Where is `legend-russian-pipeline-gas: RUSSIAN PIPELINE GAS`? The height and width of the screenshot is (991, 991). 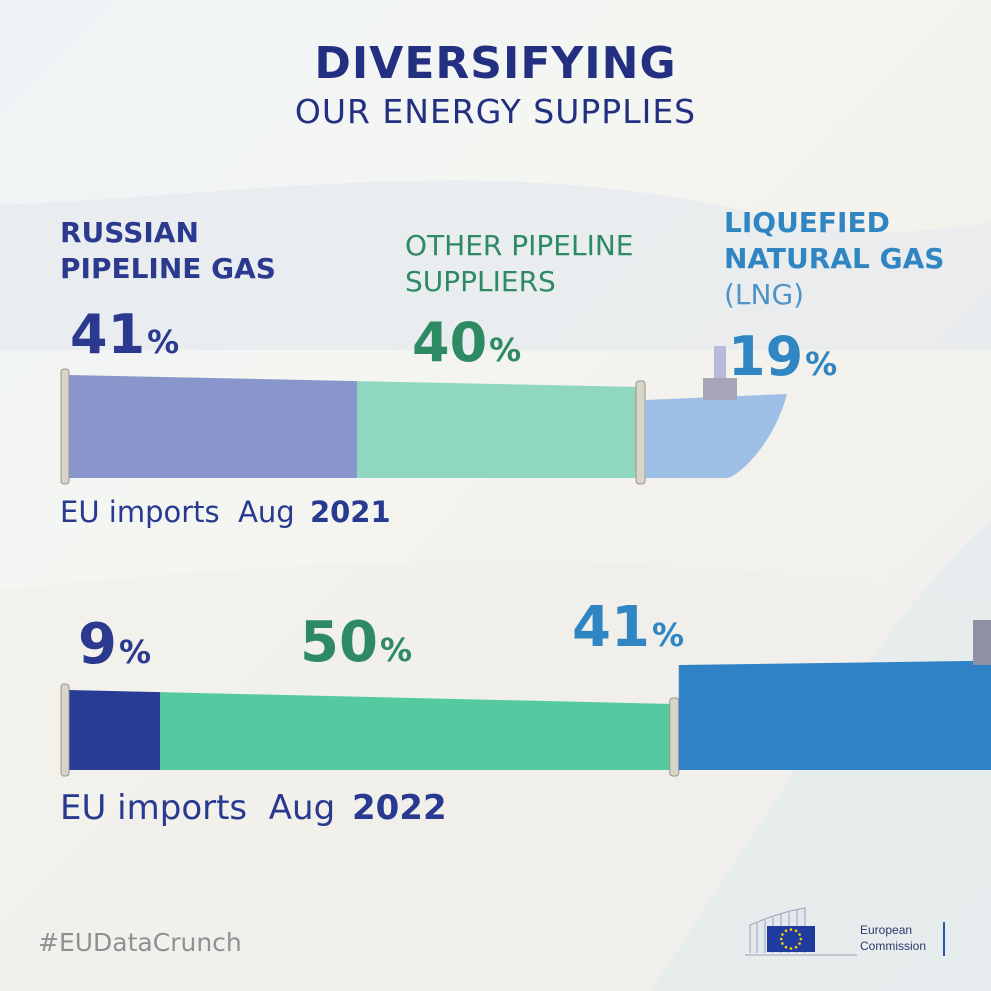
legend-russian-pipeline-gas: RUSSIAN PIPELINE GAS is located at coordinates (168, 251).